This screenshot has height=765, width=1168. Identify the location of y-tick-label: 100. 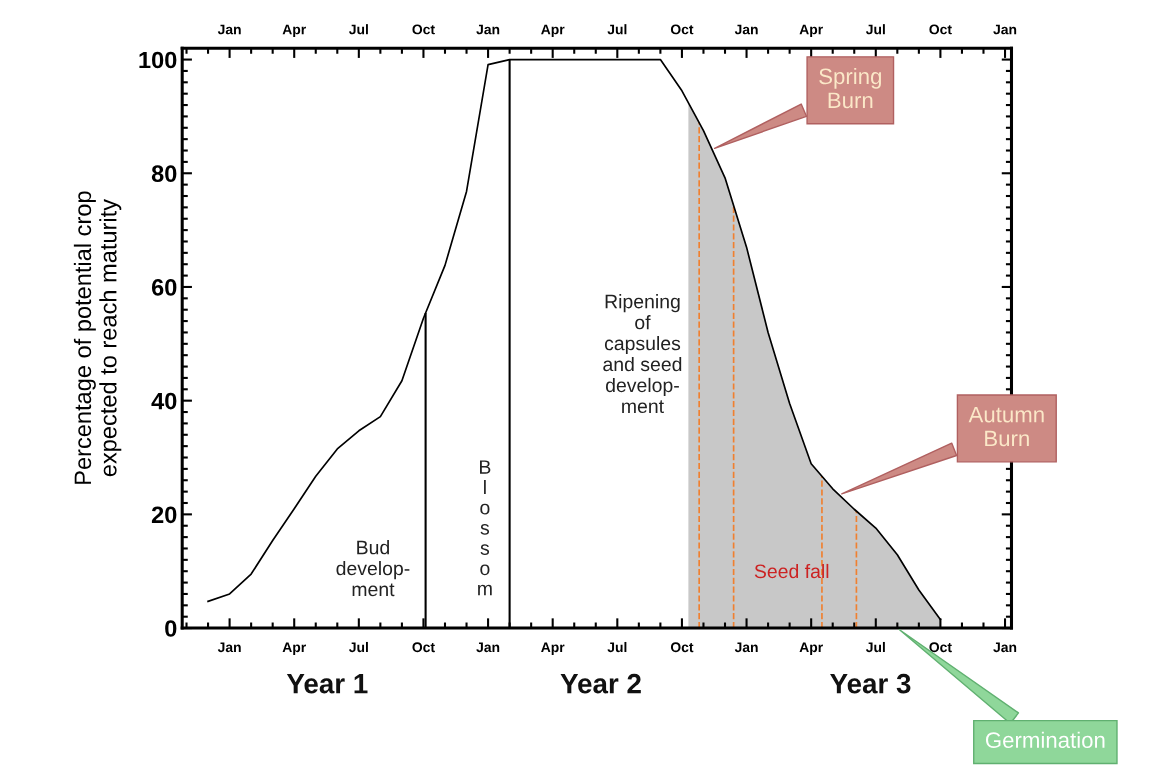
(158, 60).